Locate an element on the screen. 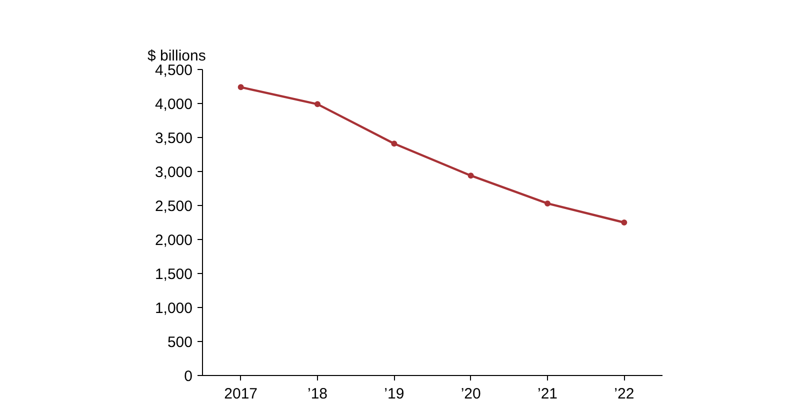 This screenshot has width=800, height=406. y-tick-label: 1,500 is located at coordinates (173, 274).